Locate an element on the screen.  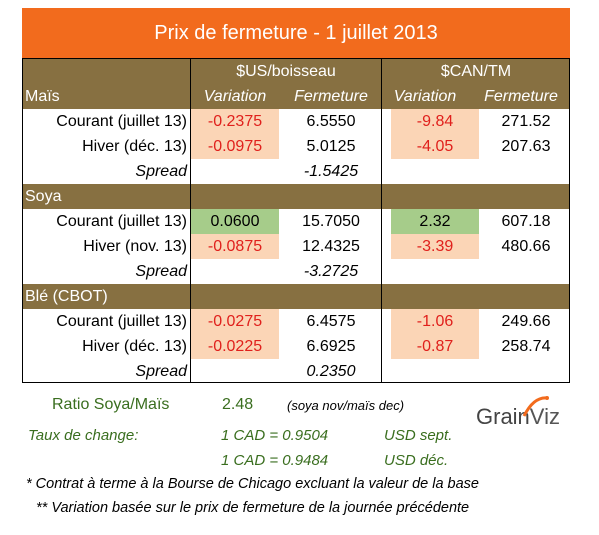
cad-close-cell: 607.18 is located at coordinates (526, 221).